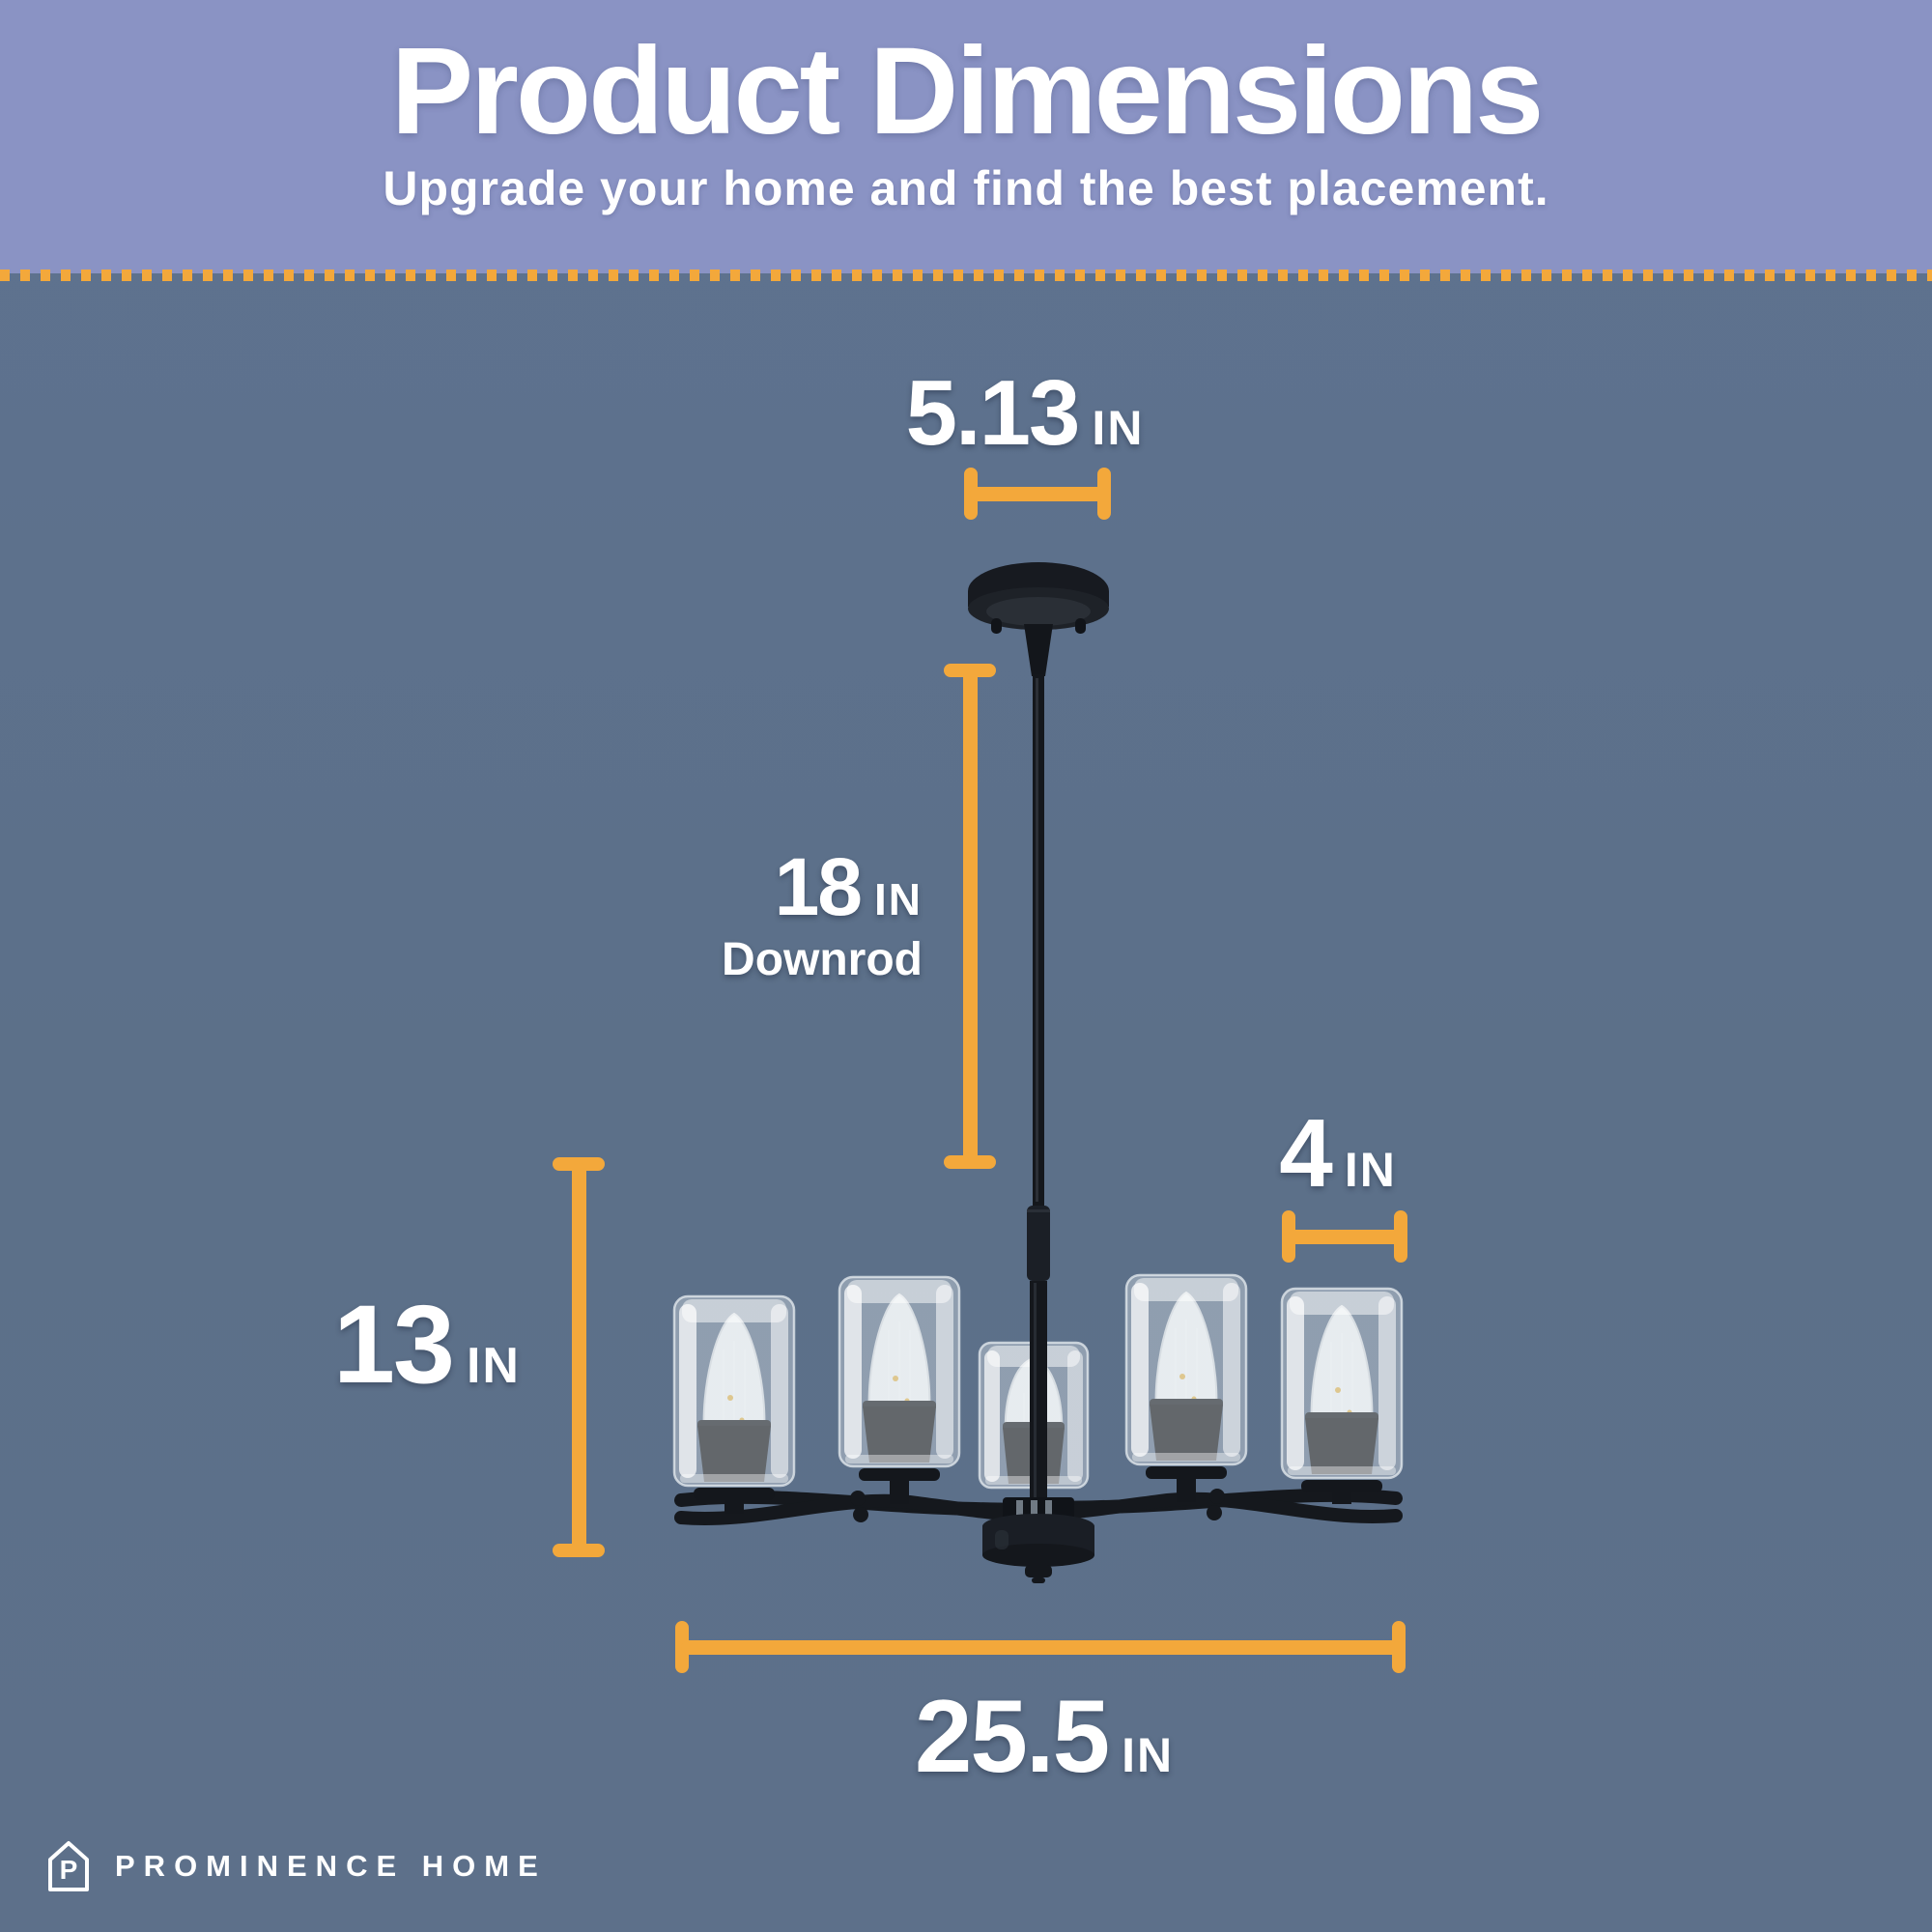  Describe the element at coordinates (1040, 1647) in the screenshot. I see `measure-bracket-fixture-width` at that location.